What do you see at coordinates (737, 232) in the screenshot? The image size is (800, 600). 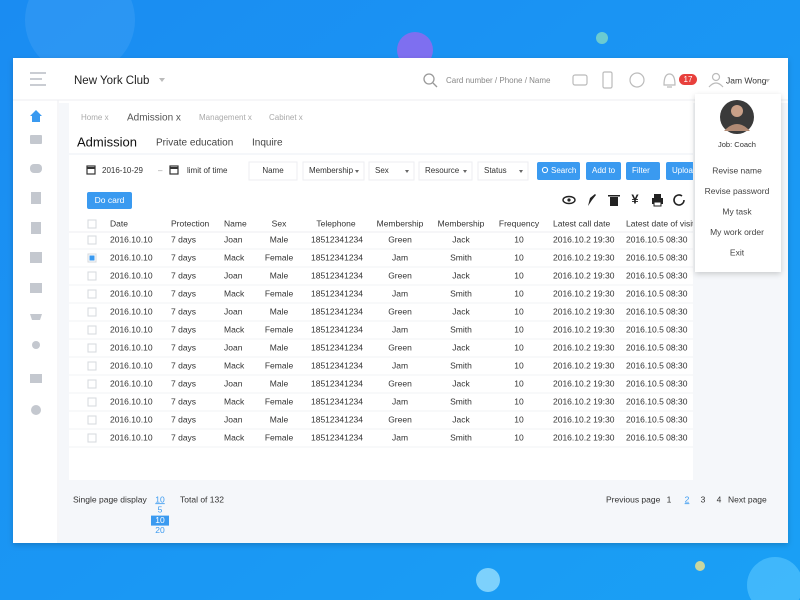 I see `menu-item: My work order` at bounding box center [737, 232].